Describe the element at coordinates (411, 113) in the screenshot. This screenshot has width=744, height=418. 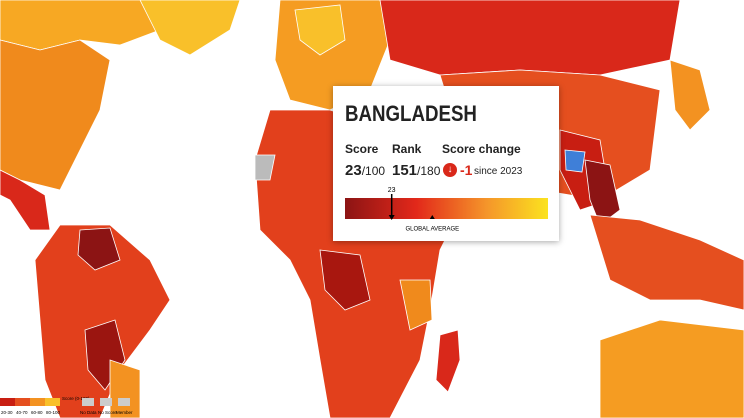
I see `country-name: BANGLADESH` at that location.